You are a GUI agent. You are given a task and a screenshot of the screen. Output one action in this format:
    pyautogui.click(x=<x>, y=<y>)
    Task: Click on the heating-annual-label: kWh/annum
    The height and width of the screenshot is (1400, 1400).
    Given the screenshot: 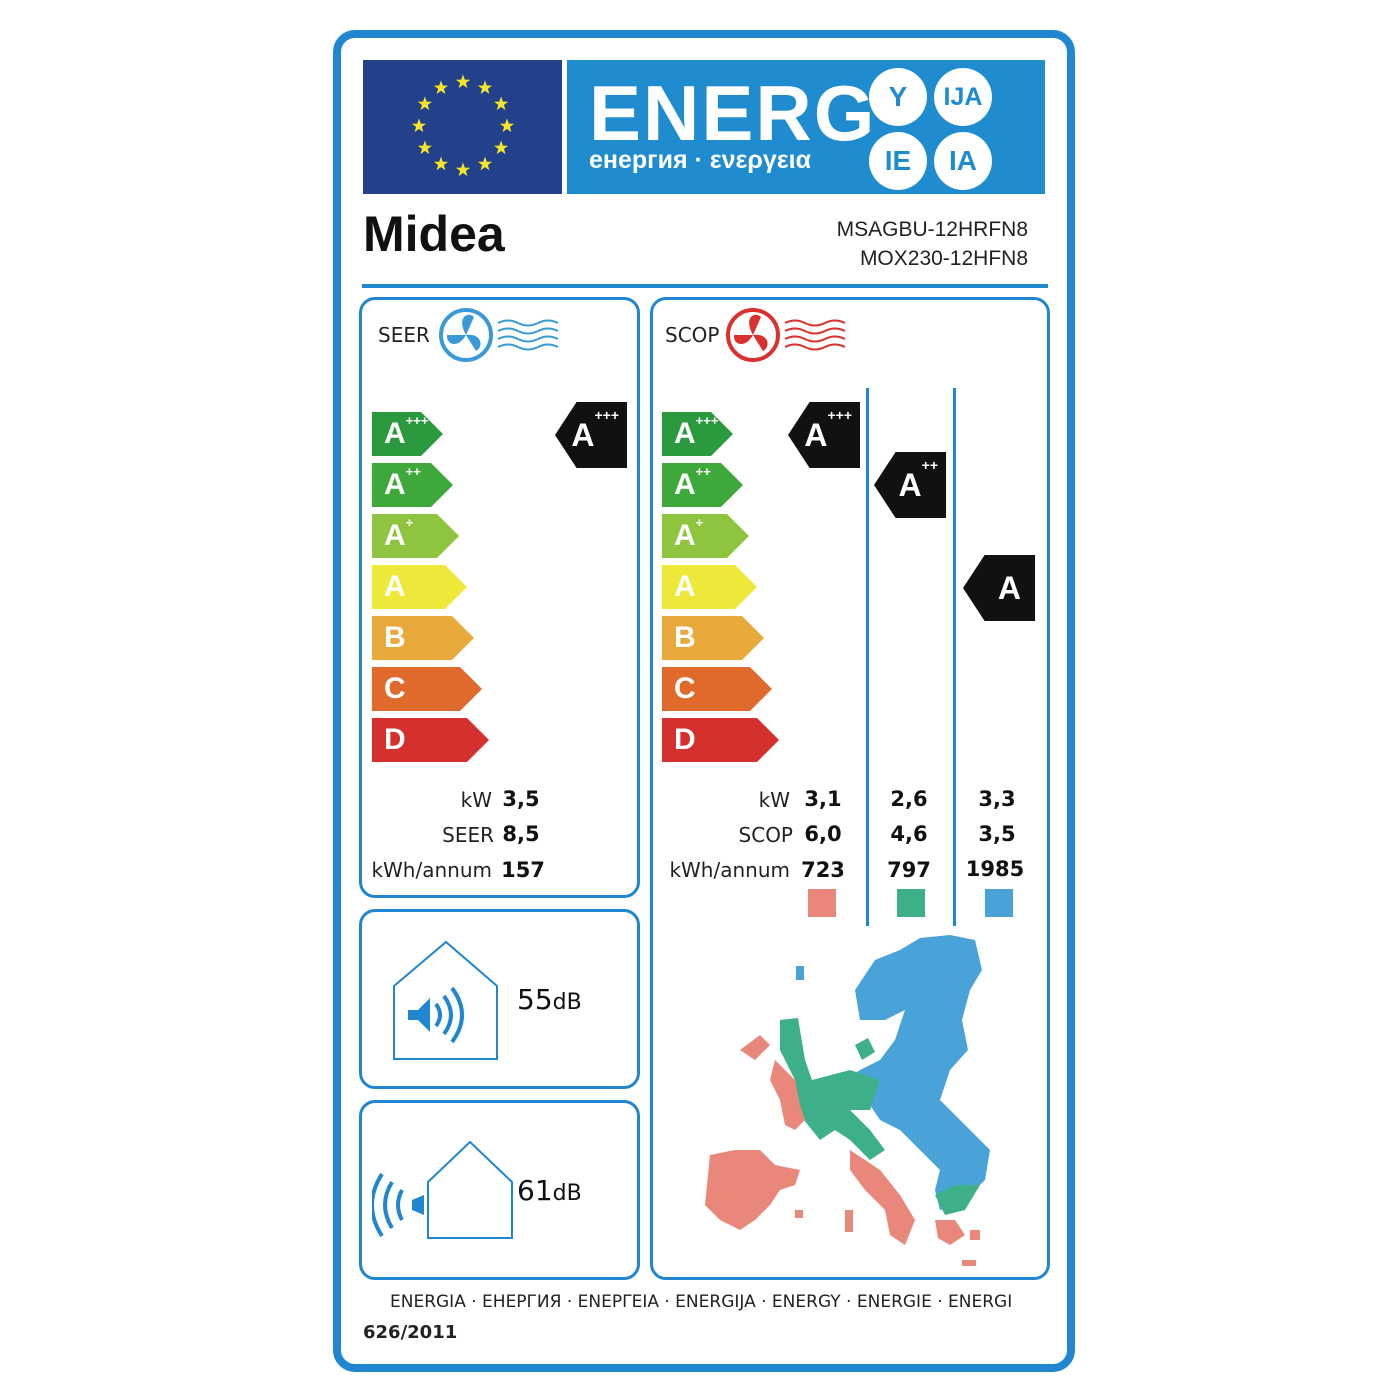 What is the action you would take?
    pyautogui.click(x=729, y=870)
    